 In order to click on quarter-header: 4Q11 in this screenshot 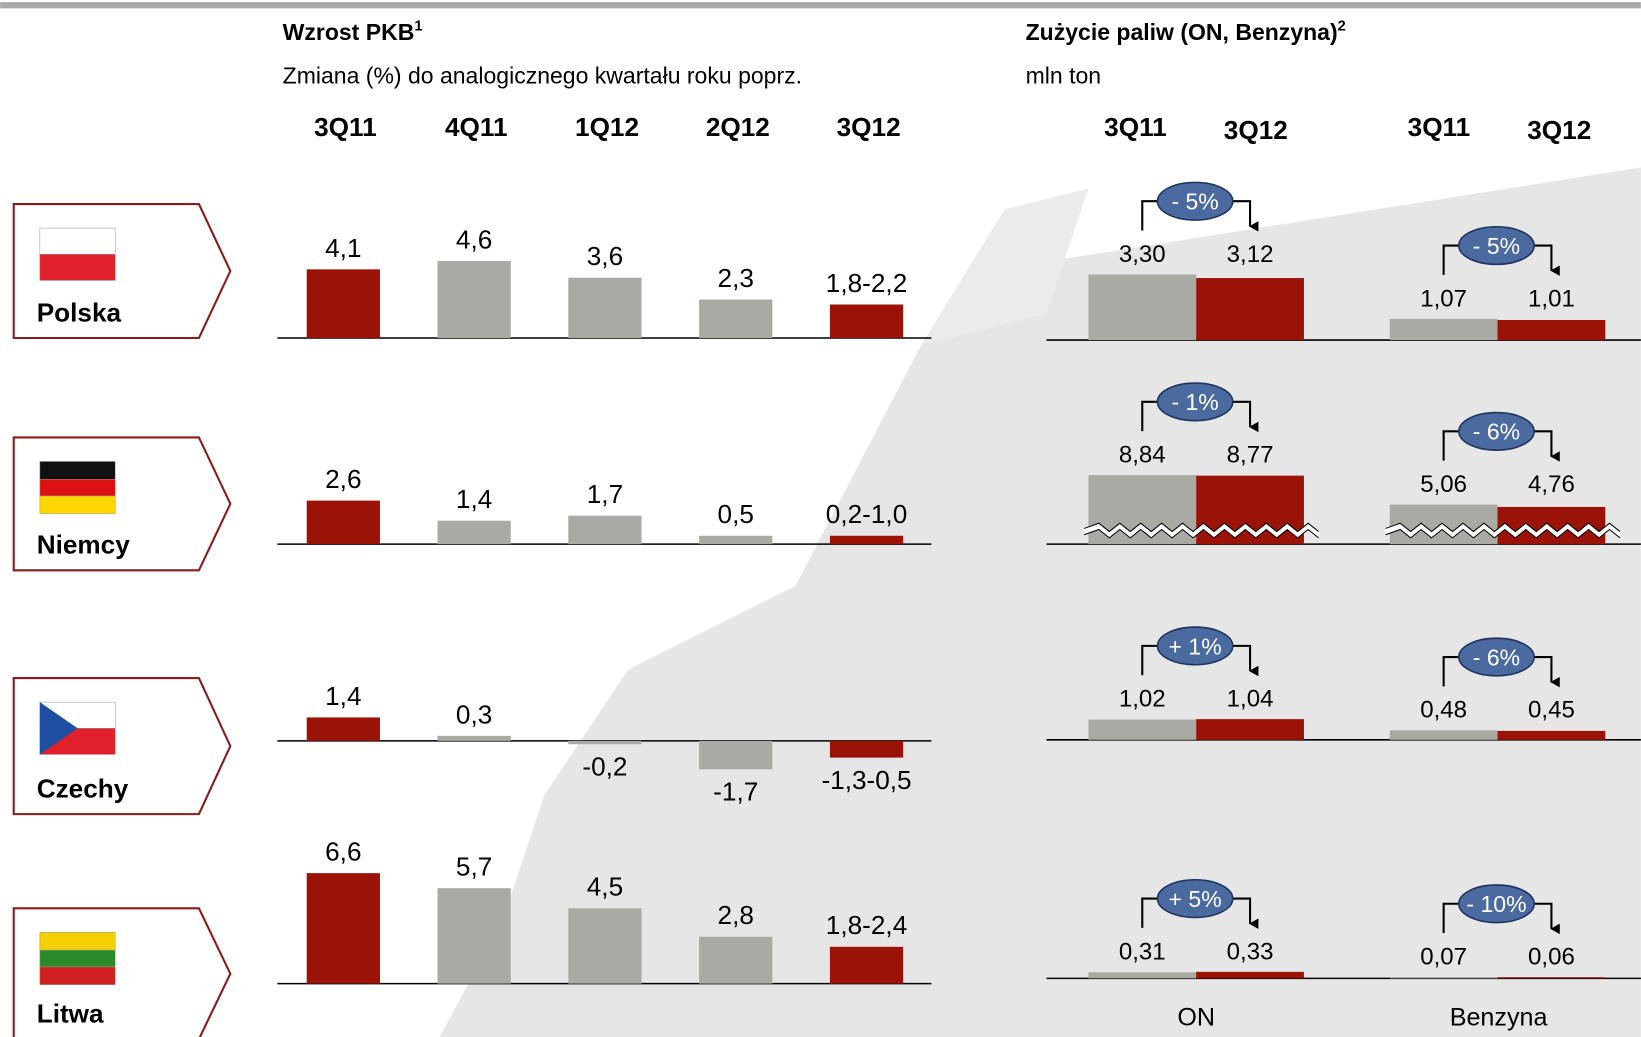, I will do `click(476, 127)`.